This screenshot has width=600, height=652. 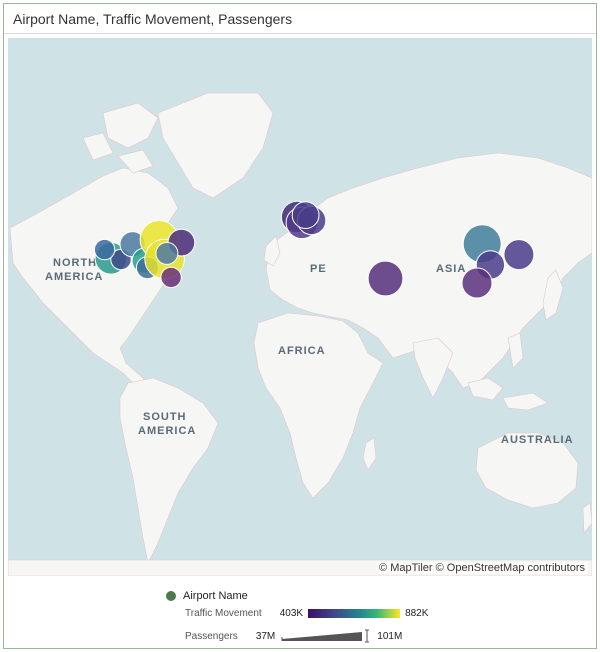 I want to click on legend-series-row: Airport Name, so click(x=207, y=596).